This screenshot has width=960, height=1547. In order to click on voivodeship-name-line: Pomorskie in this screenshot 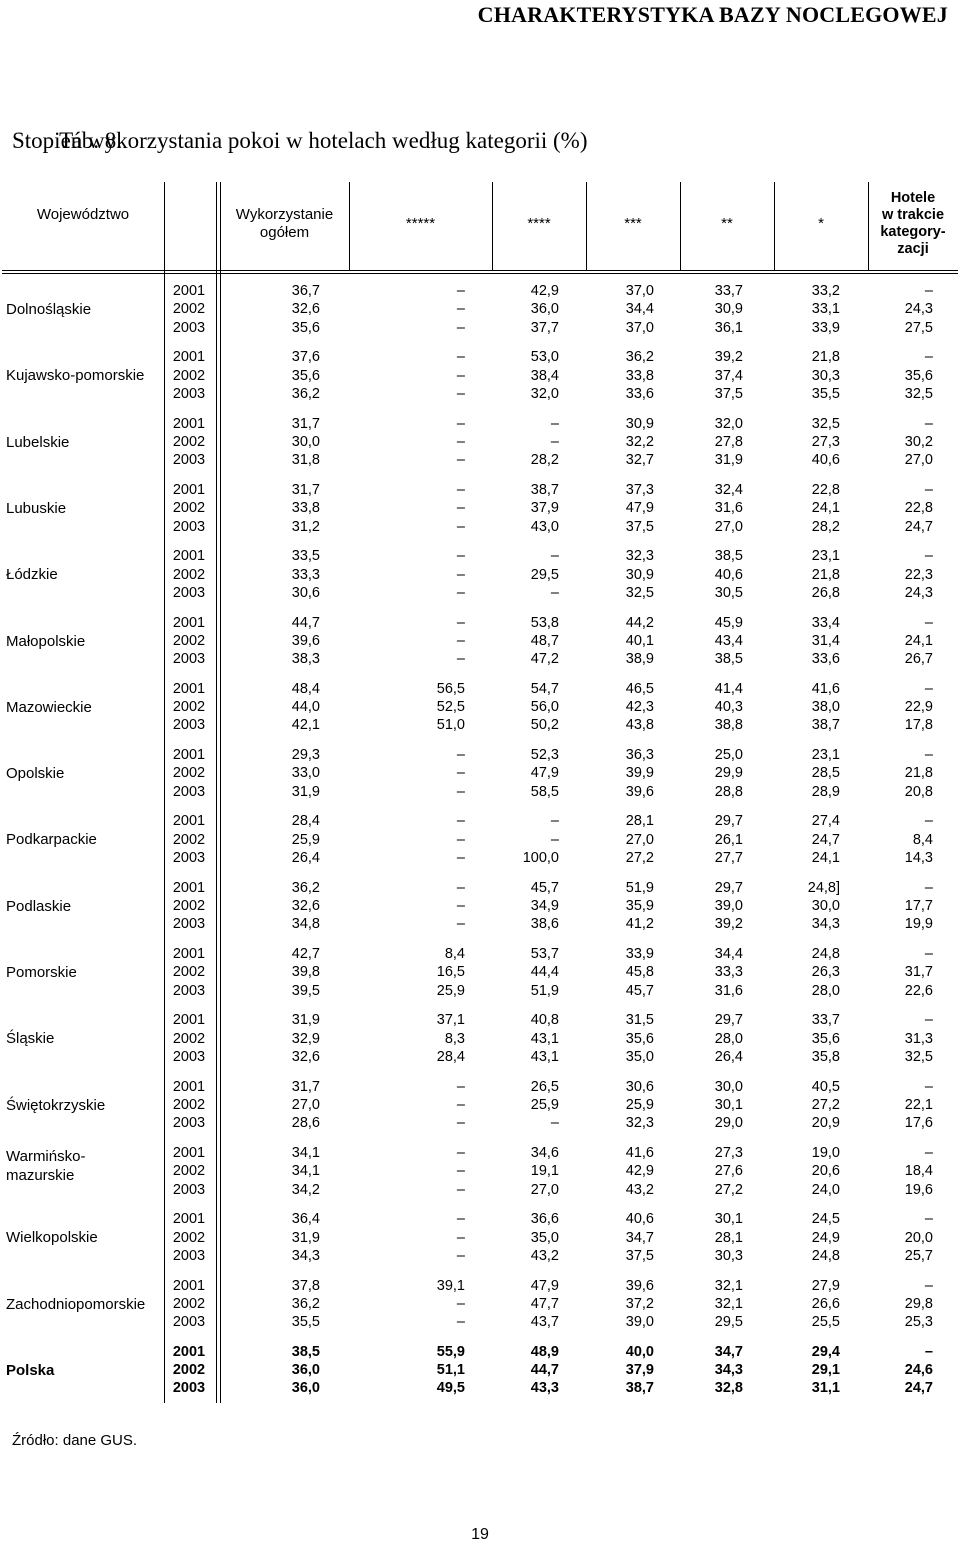, I will do `click(41, 972)`.